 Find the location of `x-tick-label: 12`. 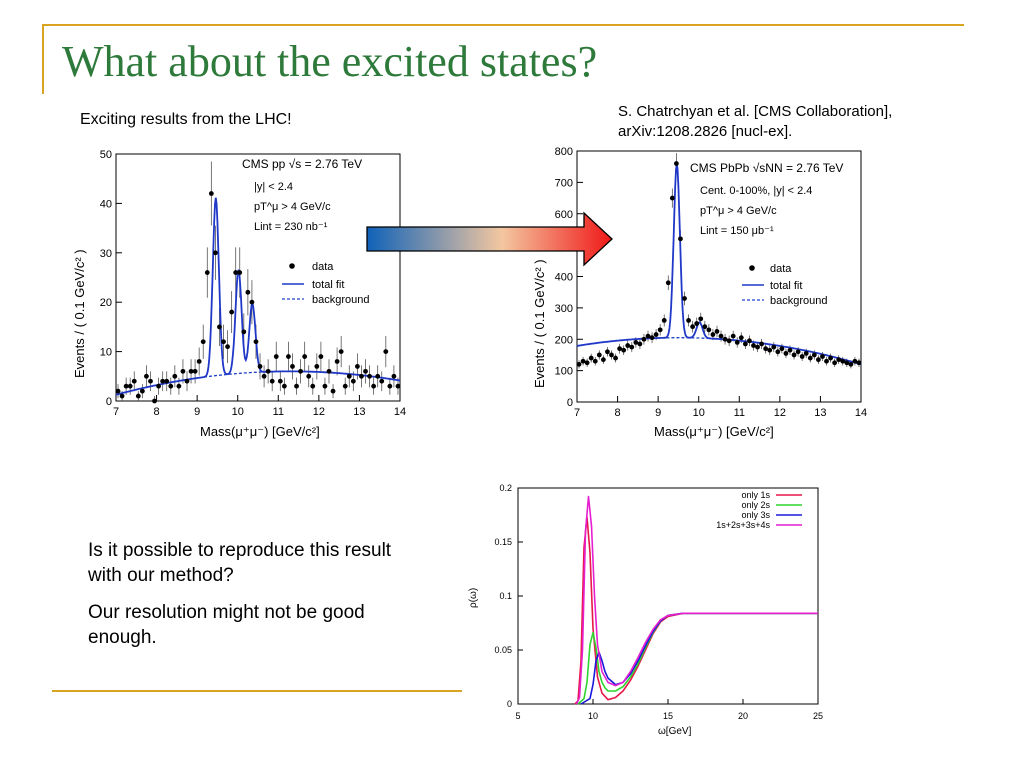

x-tick-label: 12 is located at coordinates (780, 413).